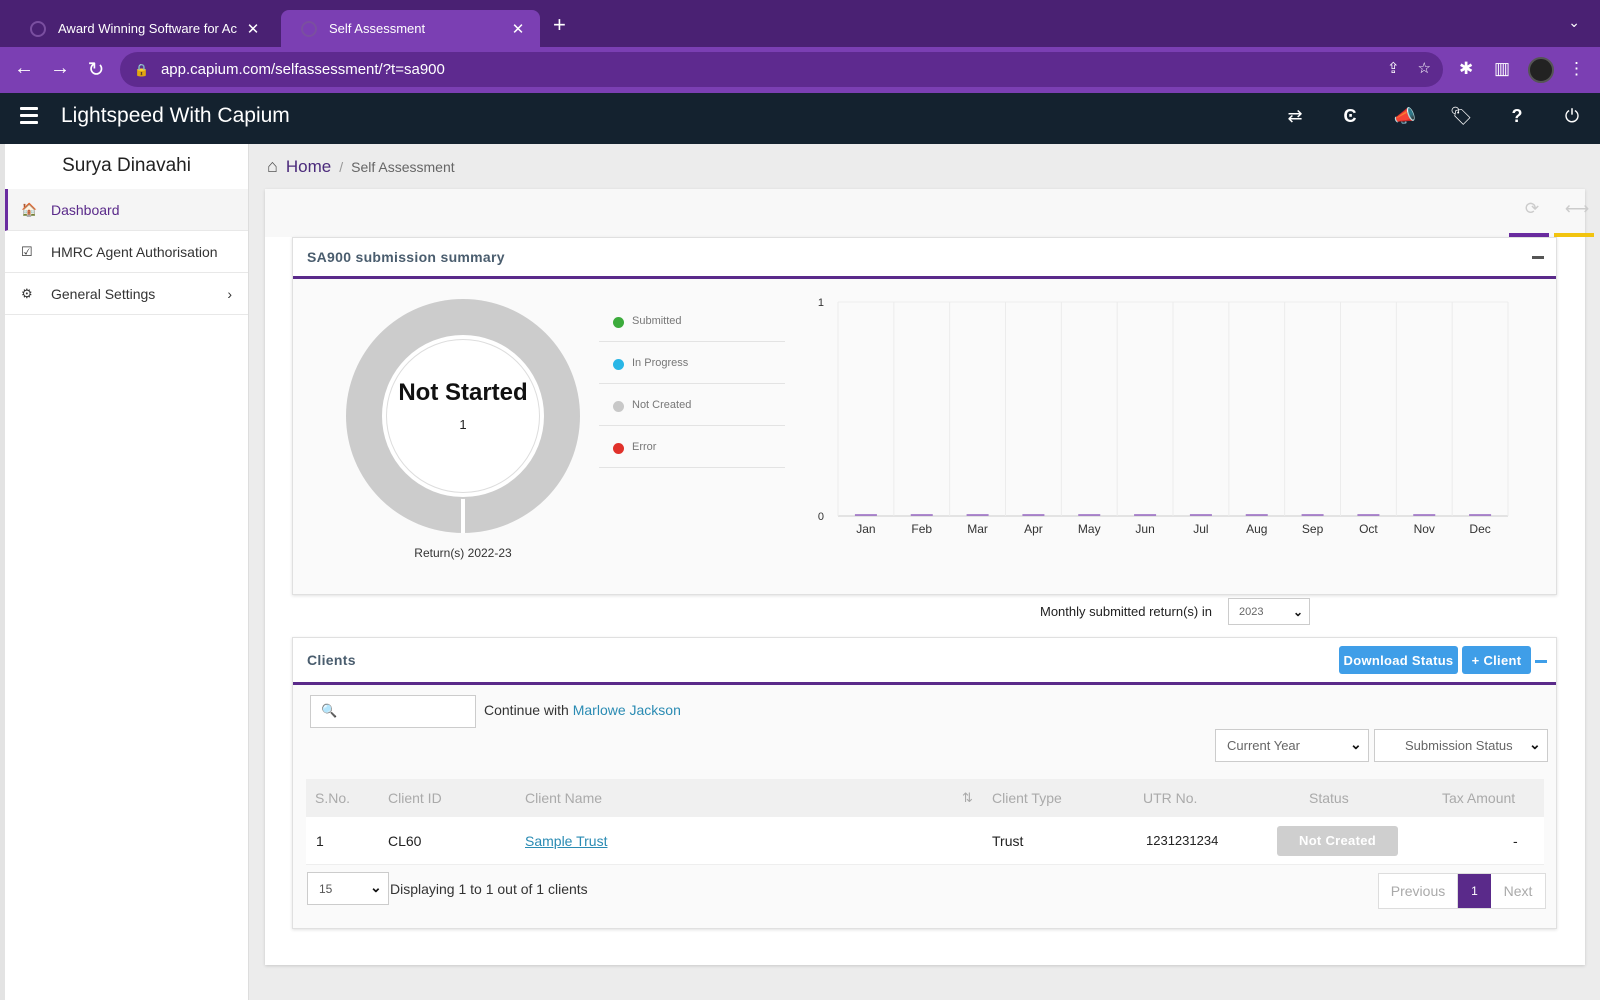 The height and width of the screenshot is (1000, 1600). I want to click on submission-status-select: Submission Status ⌄, so click(1461, 745).